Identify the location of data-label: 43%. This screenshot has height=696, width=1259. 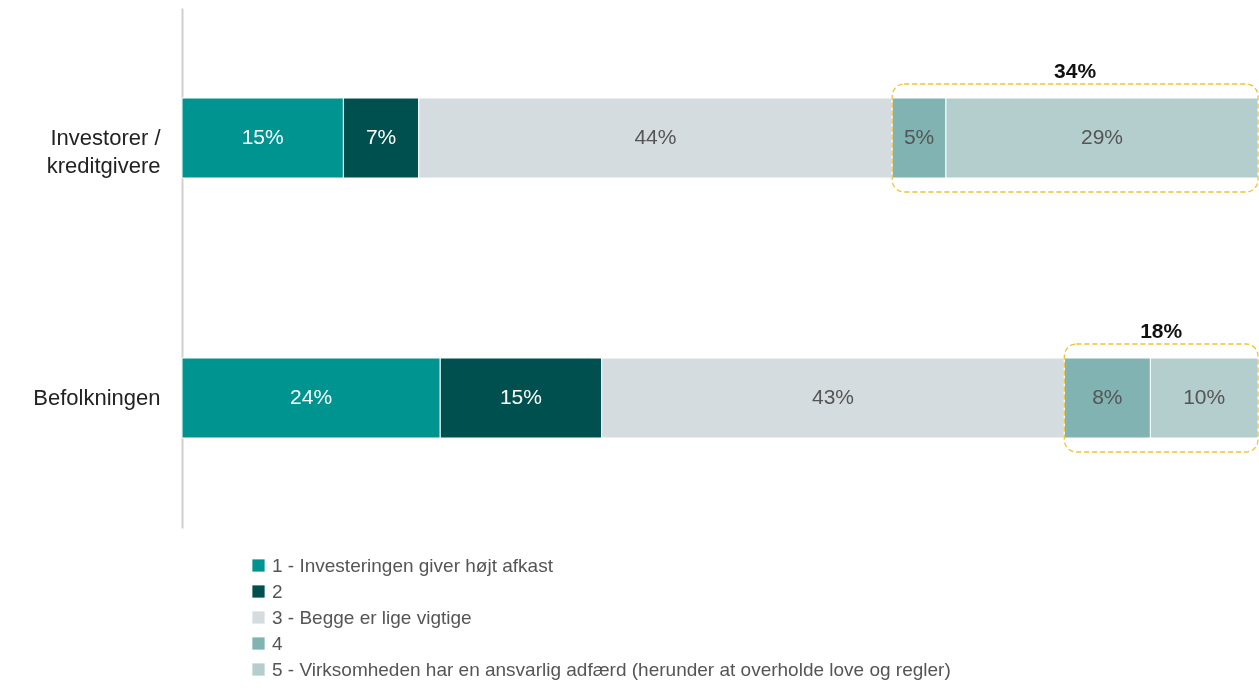
(832, 396).